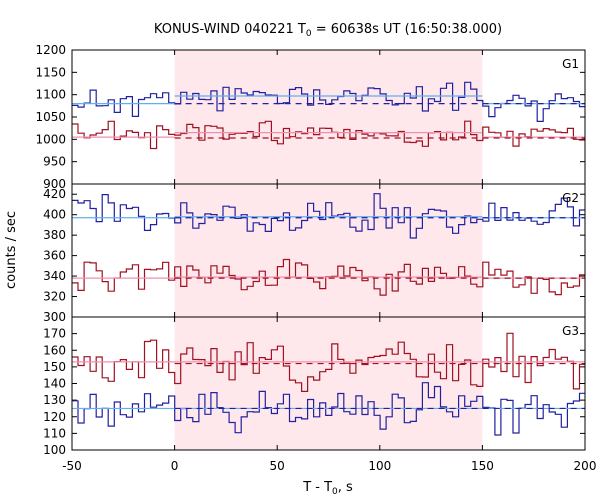 Image resolution: width=600 pixels, height=500 pixels. I want to click on y-tick-label: 300, so click(54, 317).